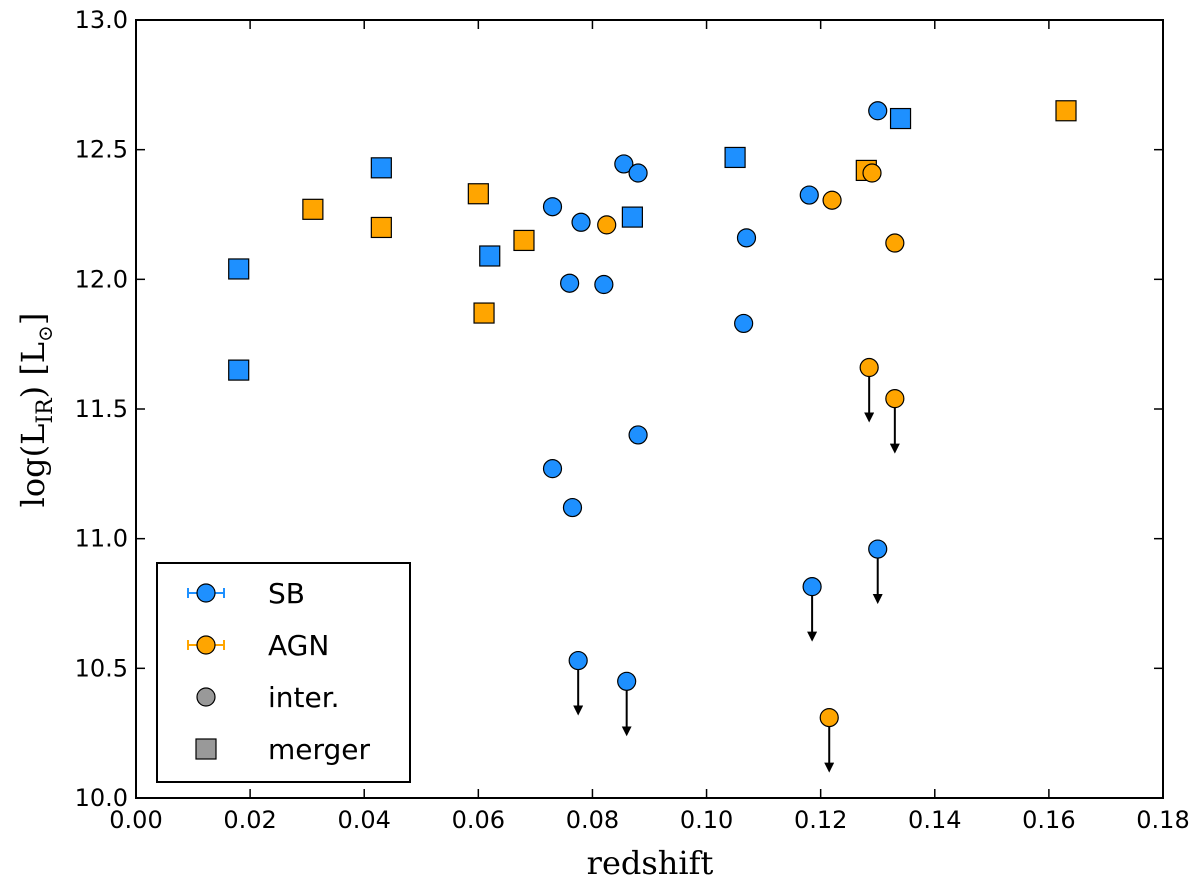 The height and width of the screenshot is (884, 1200). What do you see at coordinates (101, 279) in the screenshot?
I see `y-tick-label: 12.0` at bounding box center [101, 279].